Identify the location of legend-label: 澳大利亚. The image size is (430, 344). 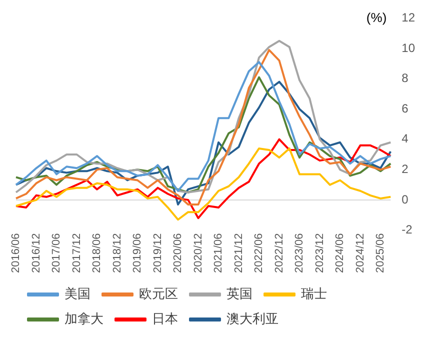
(252, 319).